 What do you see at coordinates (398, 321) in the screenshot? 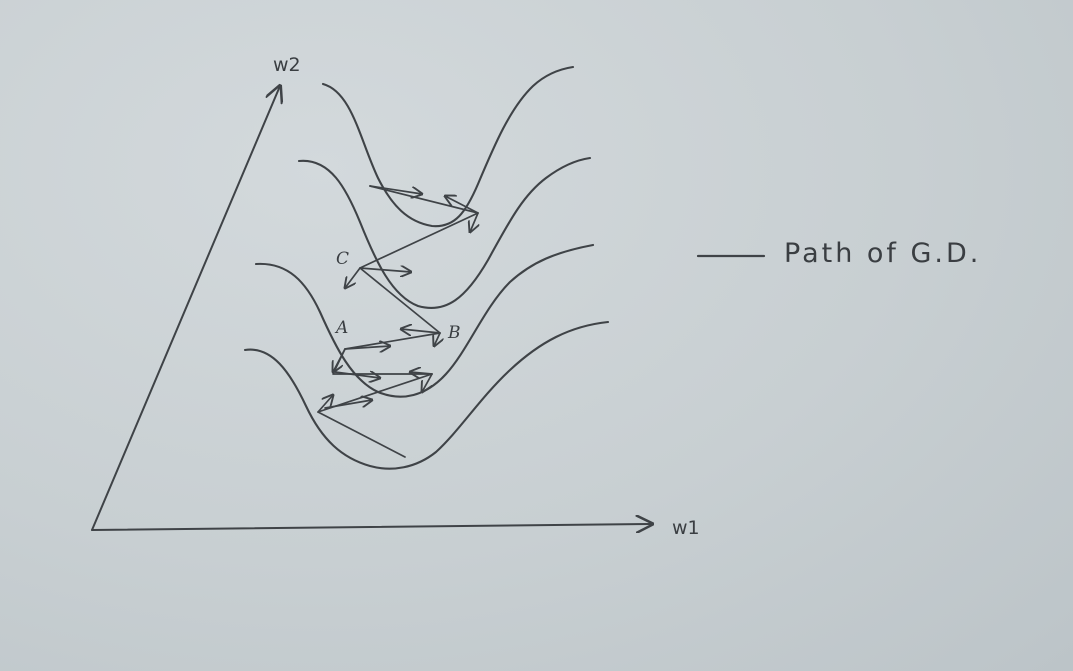
I see `gradient-descent-path` at bounding box center [398, 321].